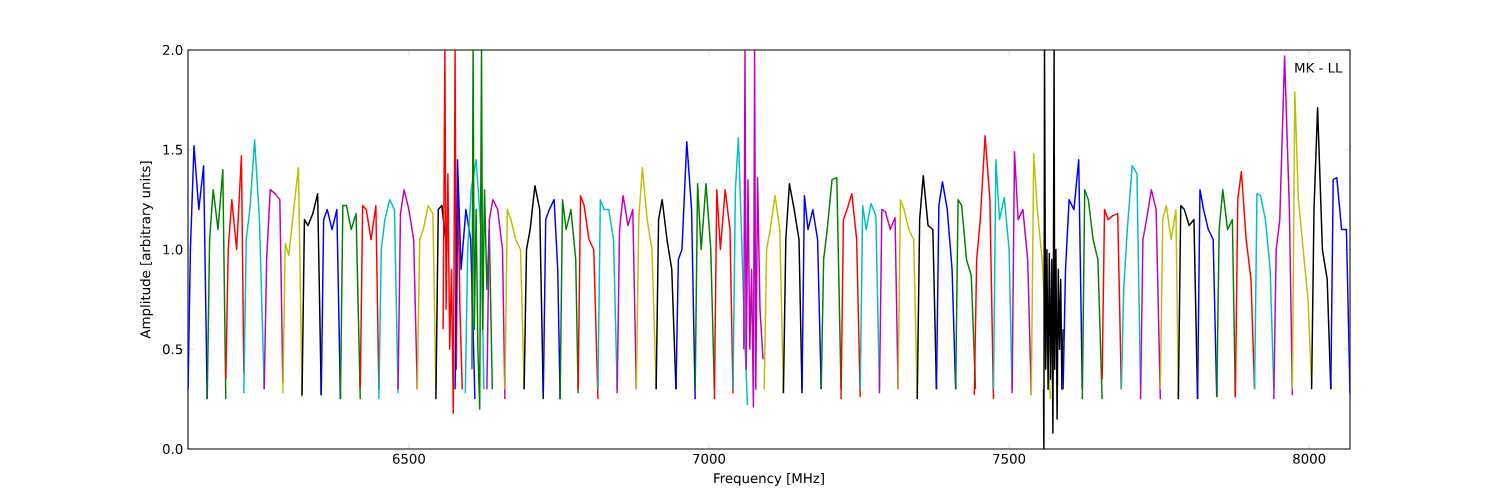 This screenshot has height=500, width=1500. Describe the element at coordinates (408, 458) in the screenshot. I see `x-tick-label: 6500` at that location.